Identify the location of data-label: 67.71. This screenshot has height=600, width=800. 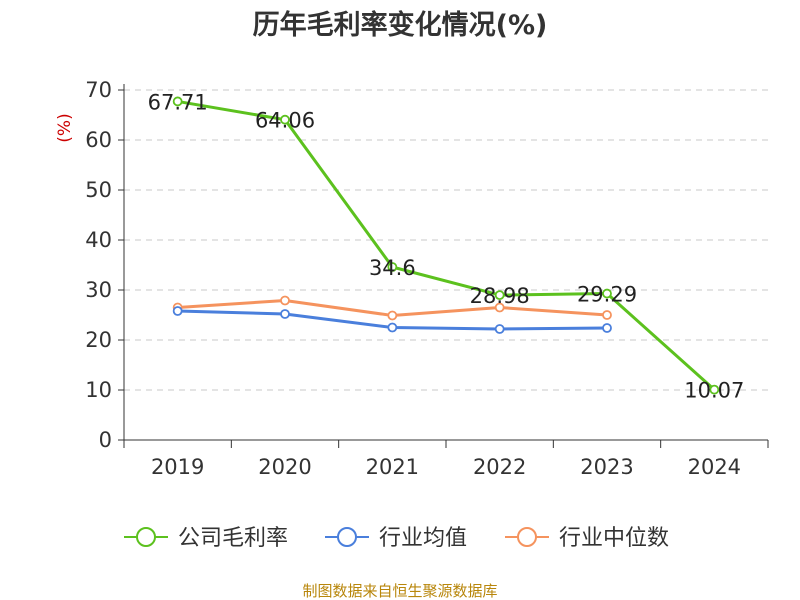
(178, 102).